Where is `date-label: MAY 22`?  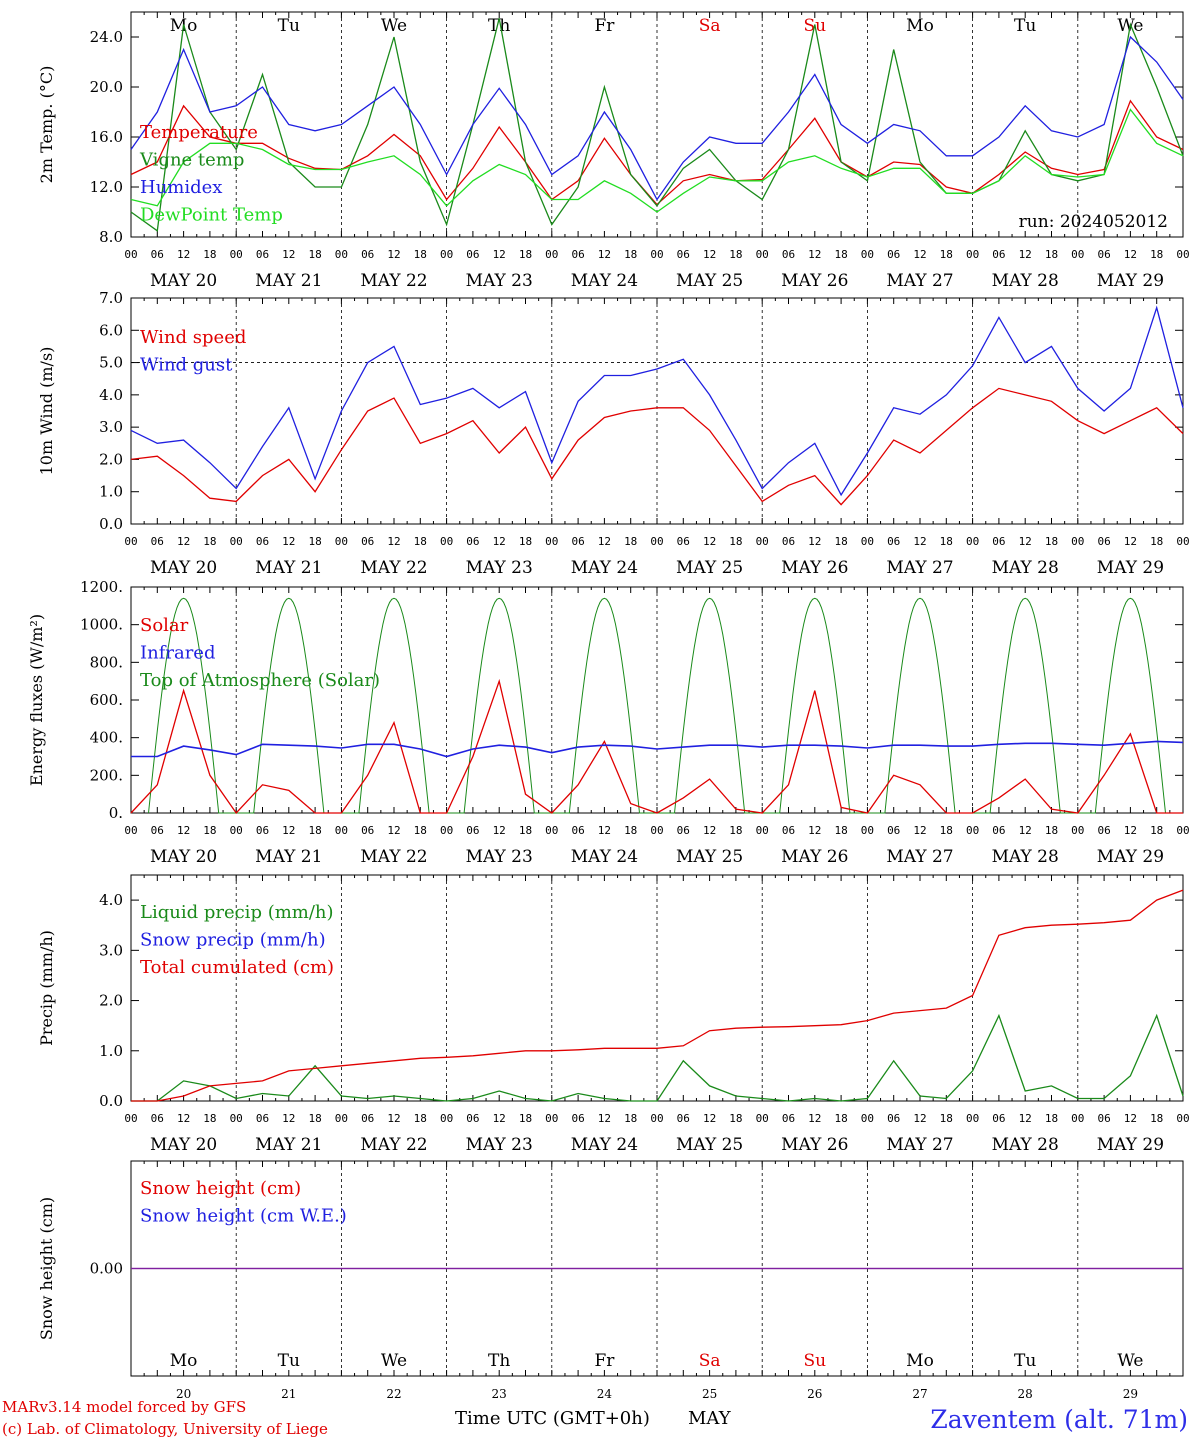 date-label: MAY 22 is located at coordinates (393, 281).